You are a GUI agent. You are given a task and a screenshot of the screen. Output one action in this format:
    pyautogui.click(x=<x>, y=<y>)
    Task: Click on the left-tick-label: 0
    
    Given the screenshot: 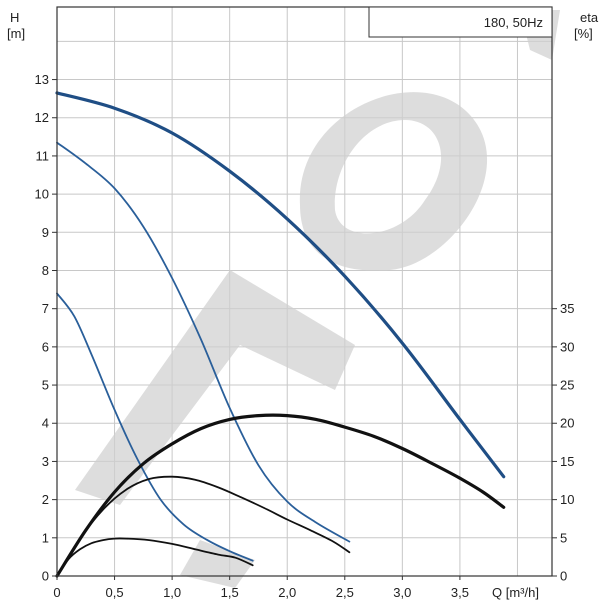 What is the action you would take?
    pyautogui.click(x=45, y=576)
    